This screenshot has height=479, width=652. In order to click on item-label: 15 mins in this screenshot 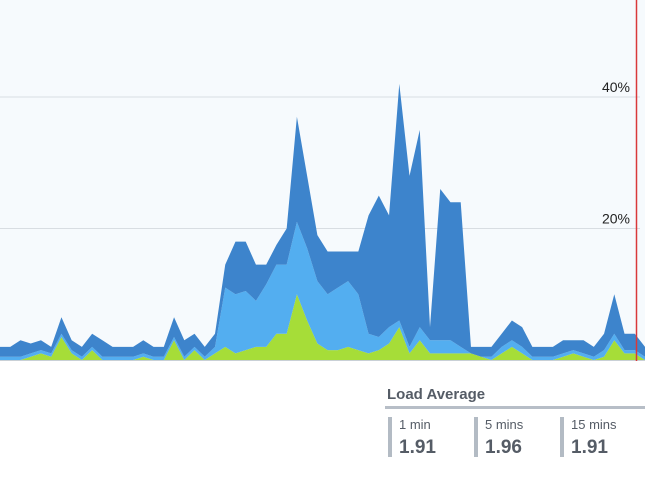, I will do `click(594, 424)`.